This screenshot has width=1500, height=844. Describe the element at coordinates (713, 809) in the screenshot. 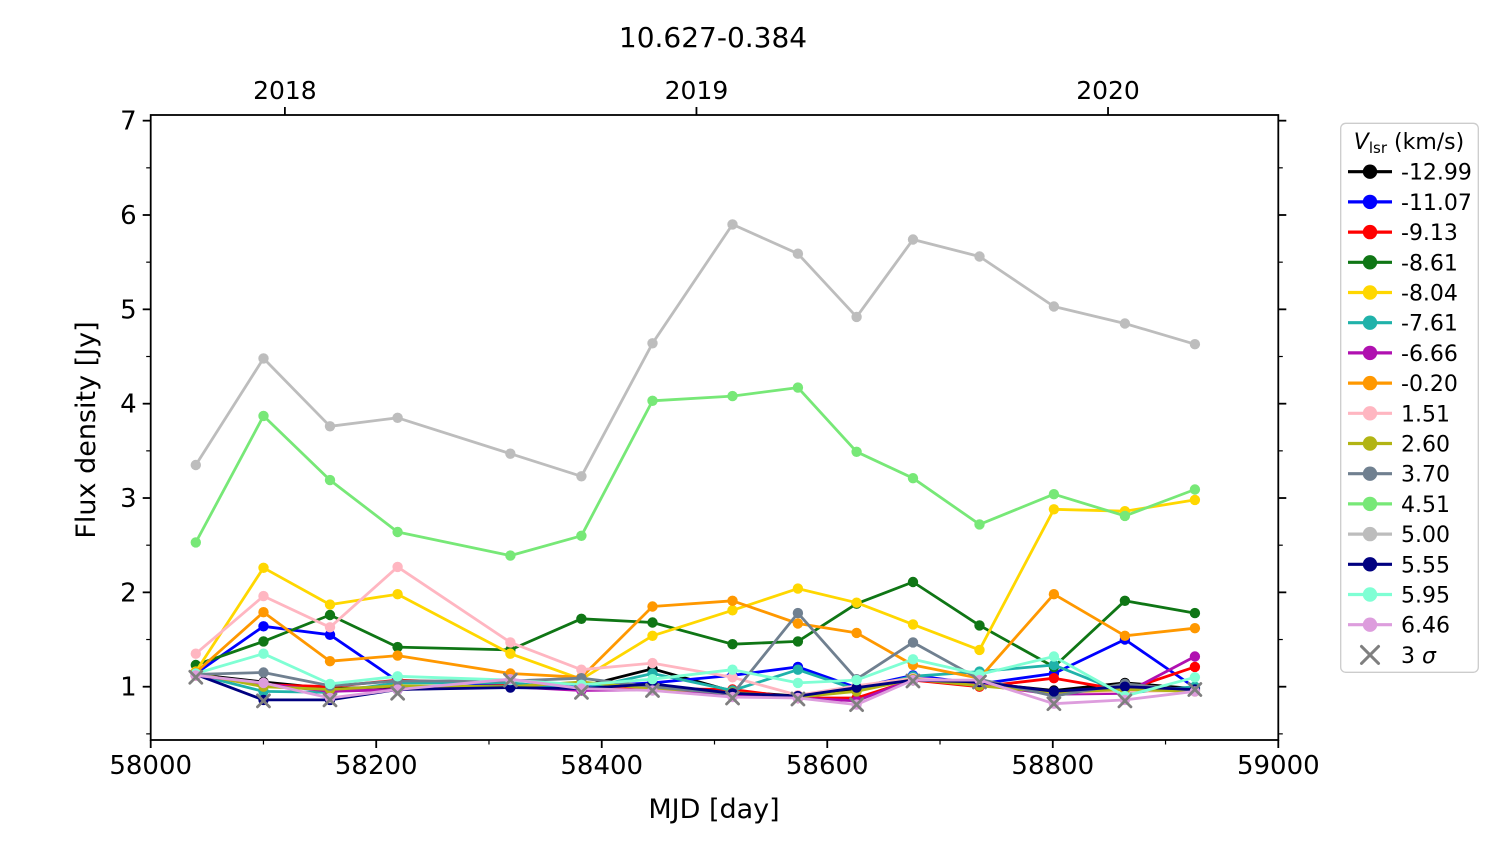

I see `x-axis-title: MJD [day]` at that location.